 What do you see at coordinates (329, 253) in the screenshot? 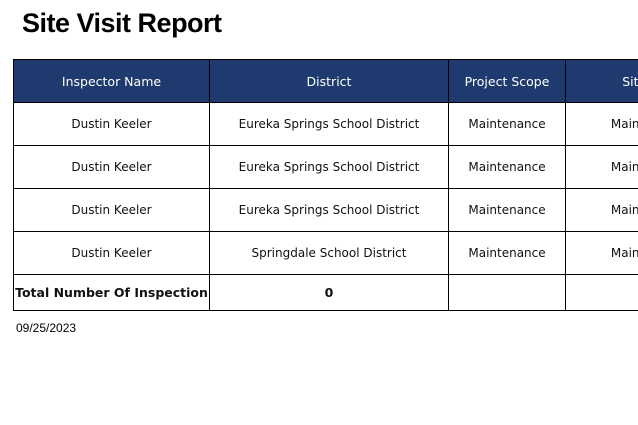
I see `cell-district: Springdale School District` at bounding box center [329, 253].